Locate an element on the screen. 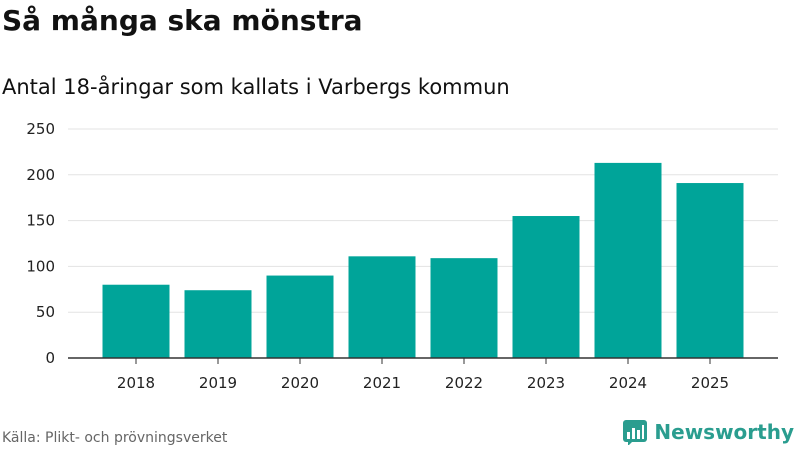  x-tick-label: 2023 is located at coordinates (546, 383).